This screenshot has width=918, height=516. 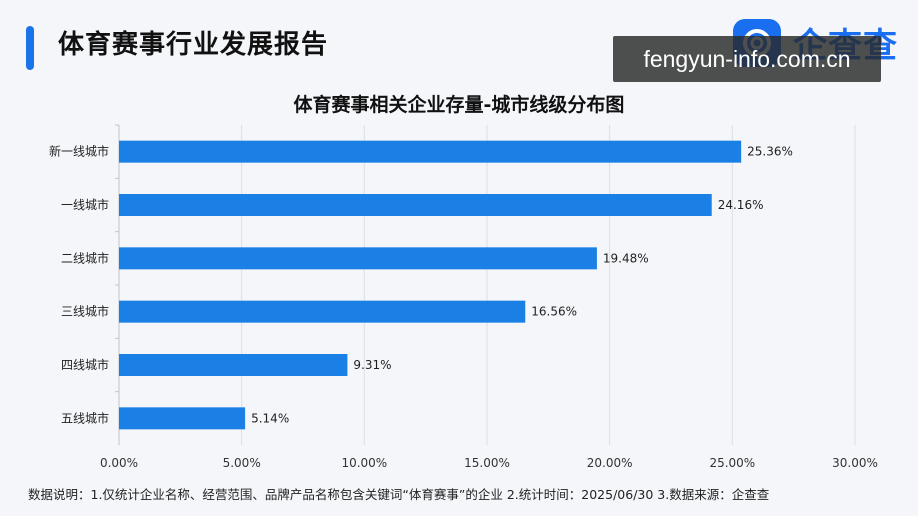 What do you see at coordinates (855, 463) in the screenshot?
I see `x-tick-label: 30.00%` at bounding box center [855, 463].